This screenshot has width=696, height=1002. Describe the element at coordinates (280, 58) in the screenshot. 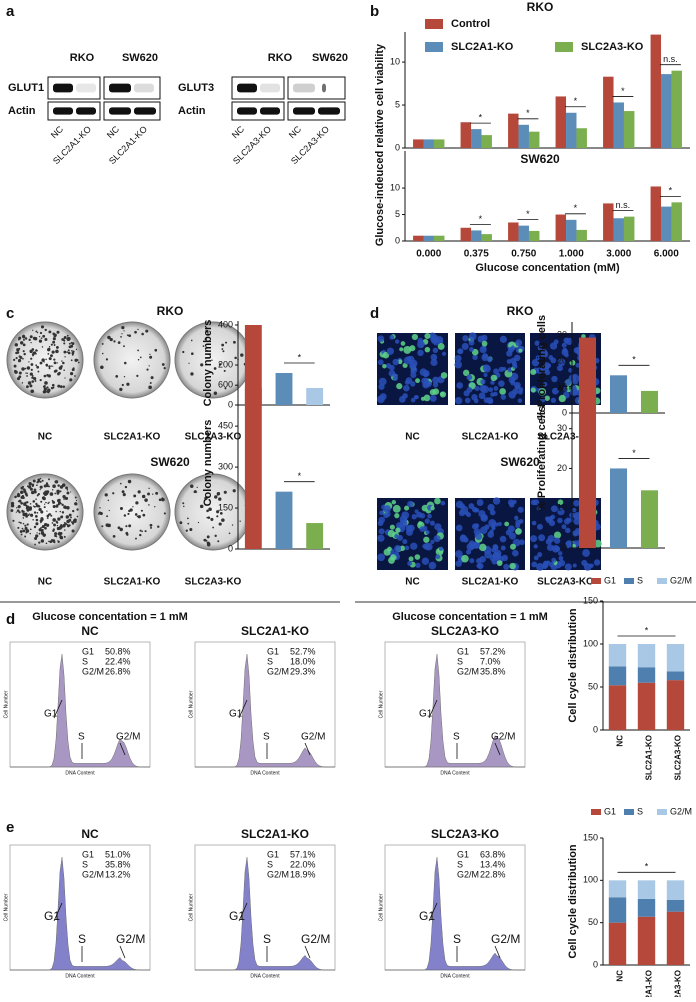

I see `cell-line-label: RKO` at that location.